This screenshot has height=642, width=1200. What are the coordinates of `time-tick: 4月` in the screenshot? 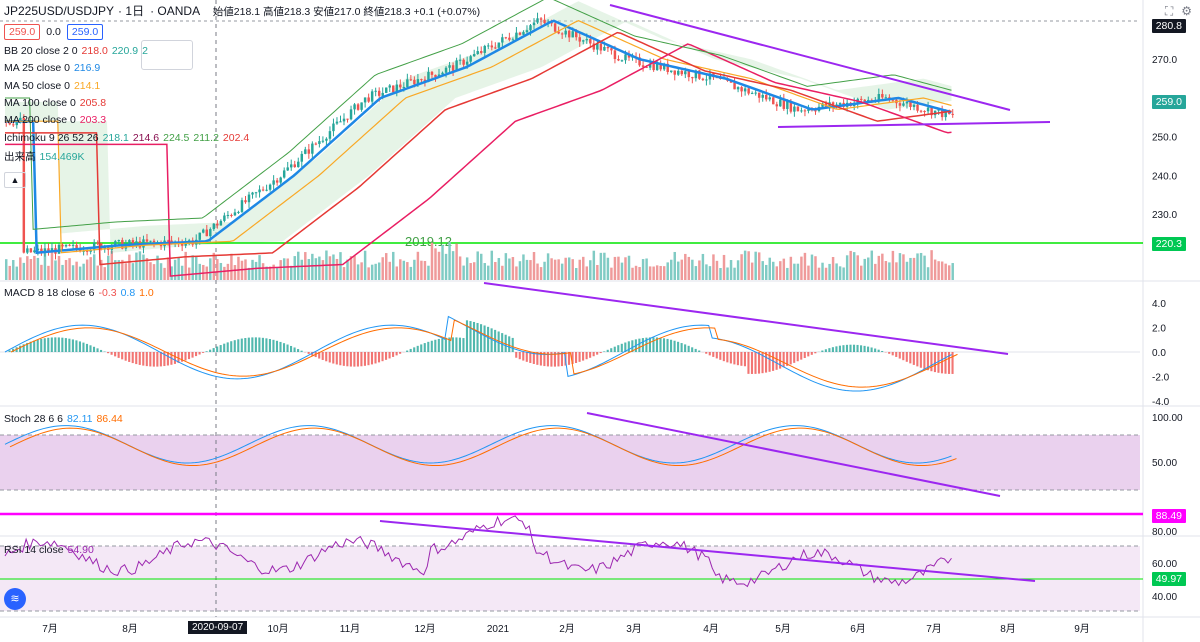 It's located at (711, 629).